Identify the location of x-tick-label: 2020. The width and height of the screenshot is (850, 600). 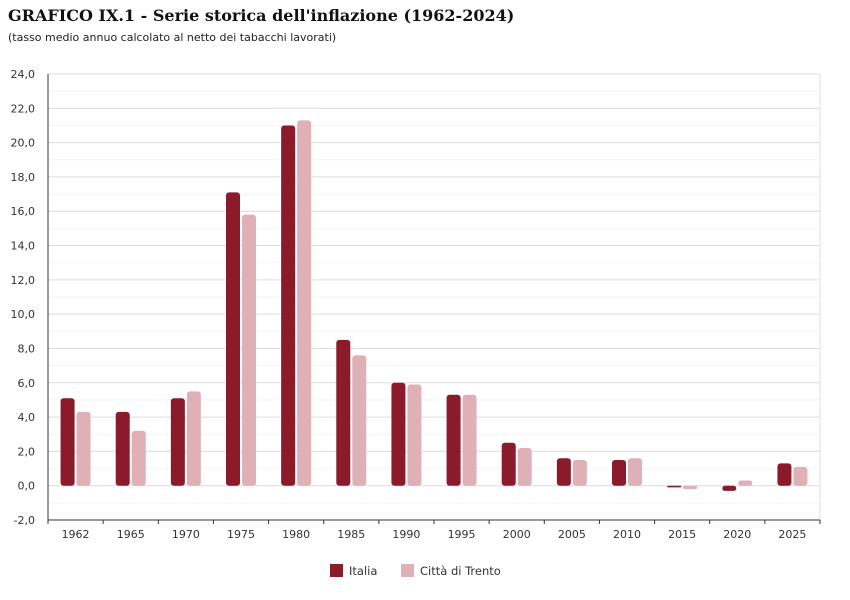
(737, 534).